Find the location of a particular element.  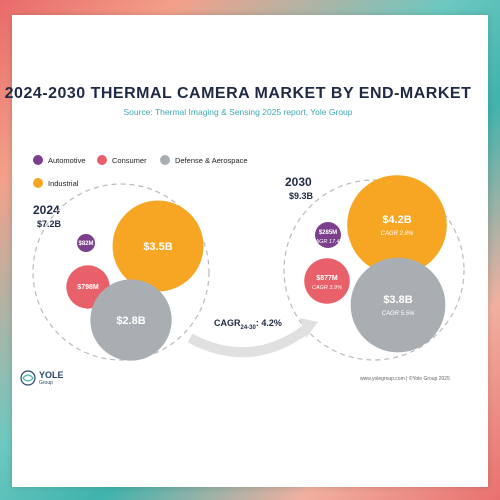

legend-consumer: Consumer is located at coordinates (122, 160).